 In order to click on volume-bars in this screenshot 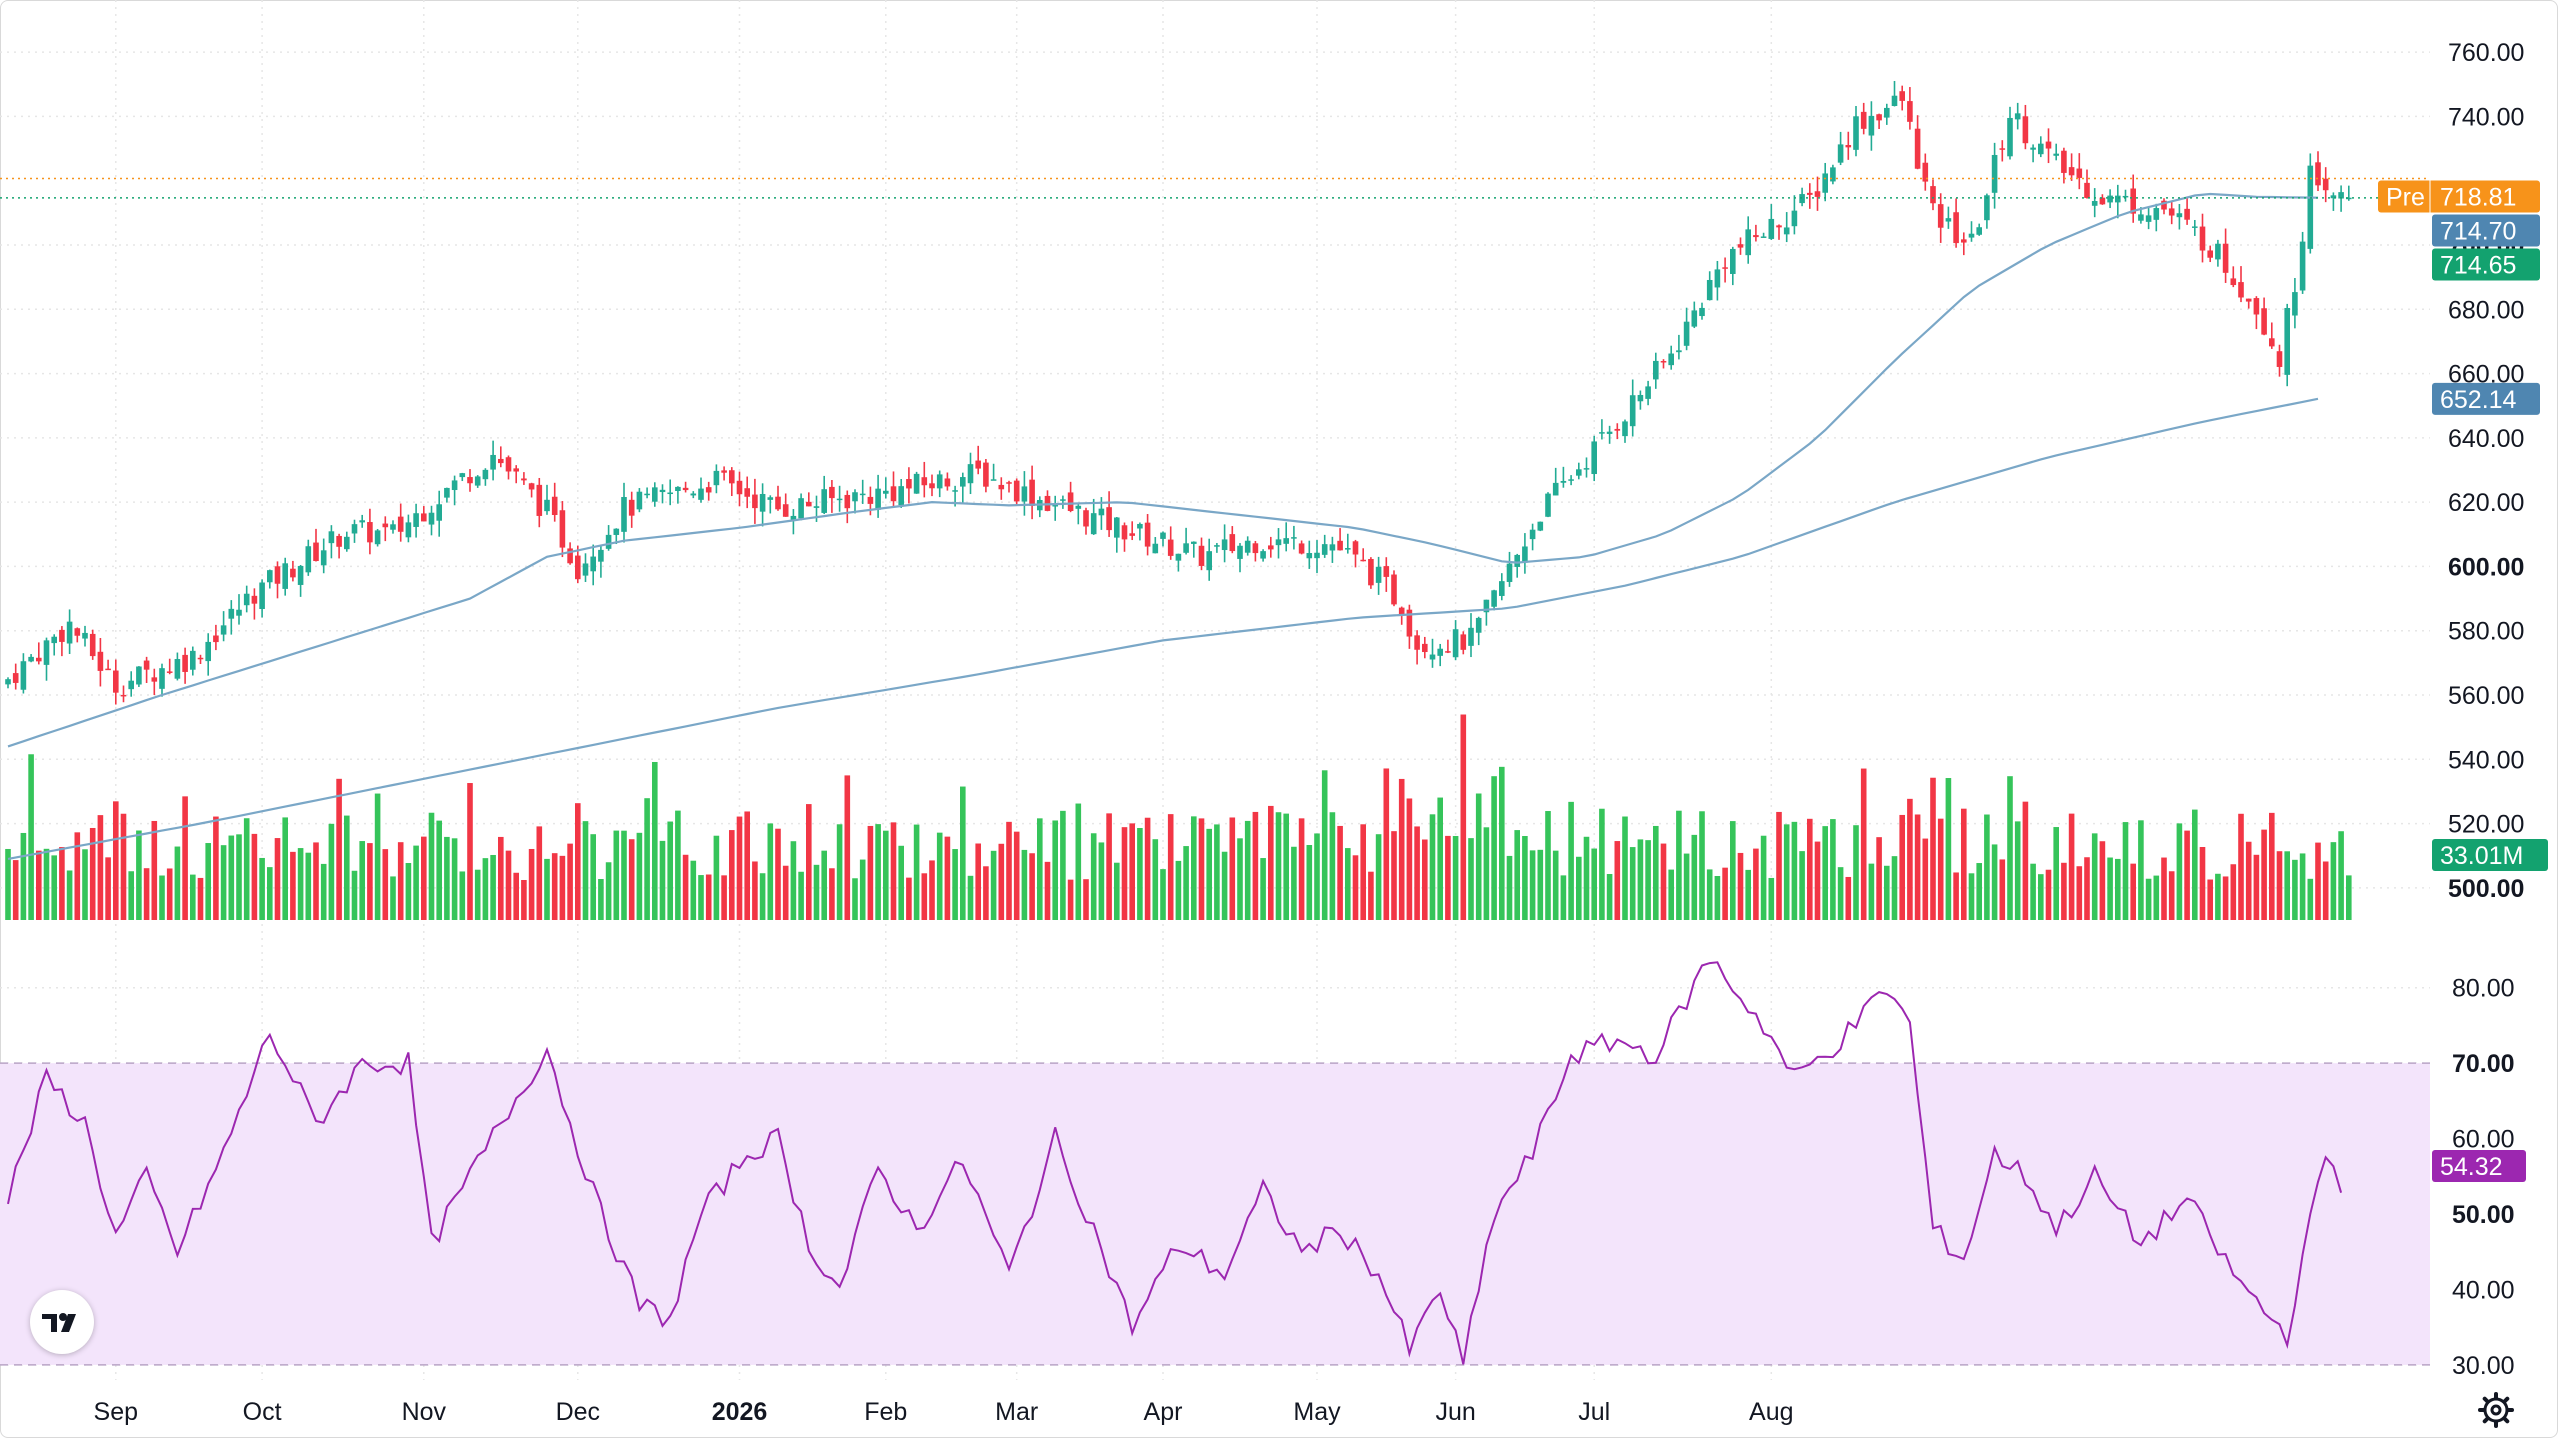, I will do `click(1178, 817)`.